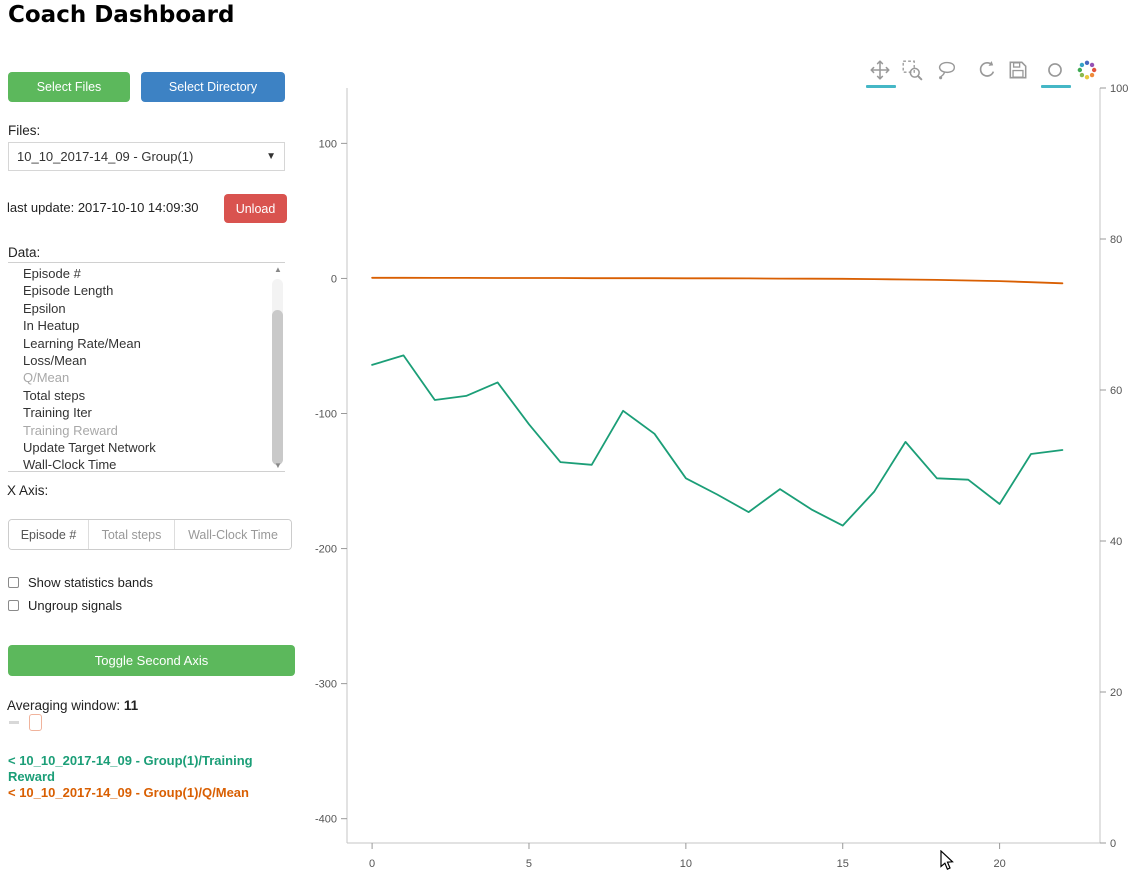 The image size is (1142, 881). Describe the element at coordinates (717, 280) in the screenshot. I see `series-line-10-10-2017-14-09-group-1-q-mean` at that location.